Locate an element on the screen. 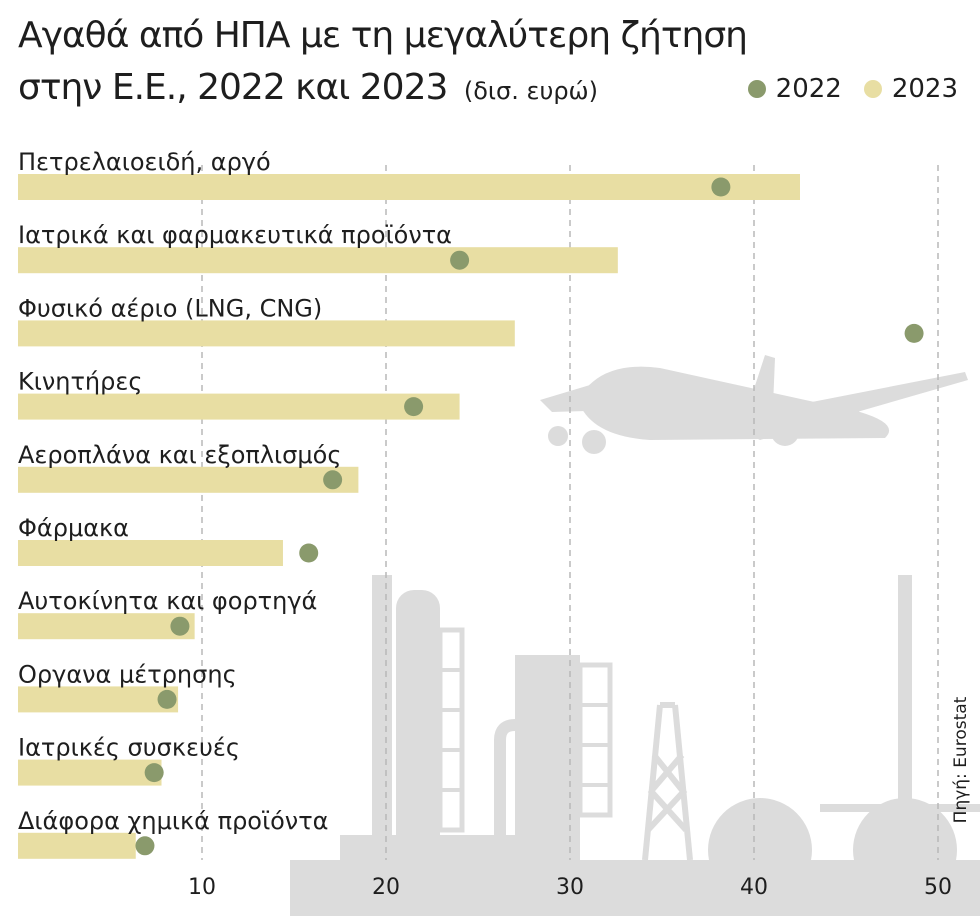 The image size is (980, 916). category-label: Πετρελαιοειδή, αργό is located at coordinates (144, 162).